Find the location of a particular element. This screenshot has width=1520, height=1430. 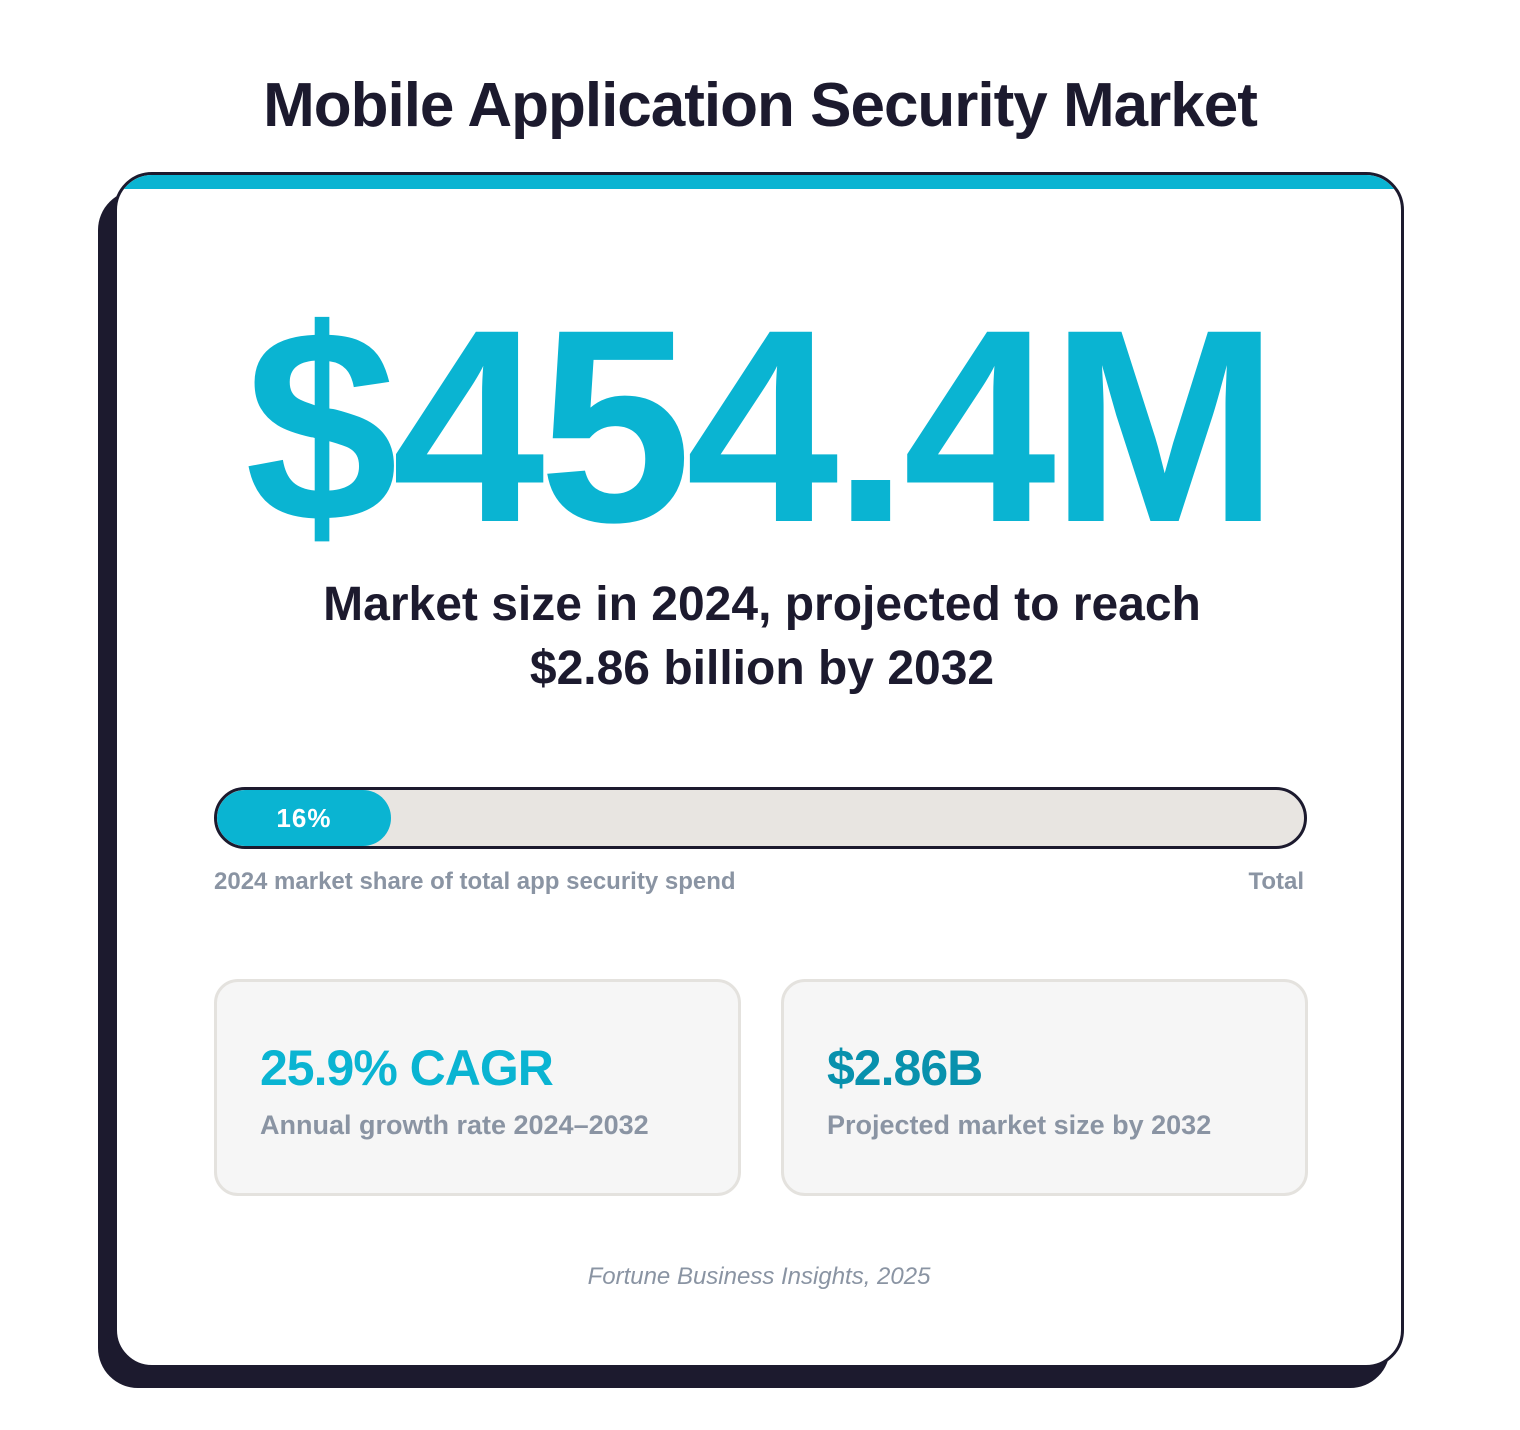

progress-bar: 16% is located at coordinates (760, 818).